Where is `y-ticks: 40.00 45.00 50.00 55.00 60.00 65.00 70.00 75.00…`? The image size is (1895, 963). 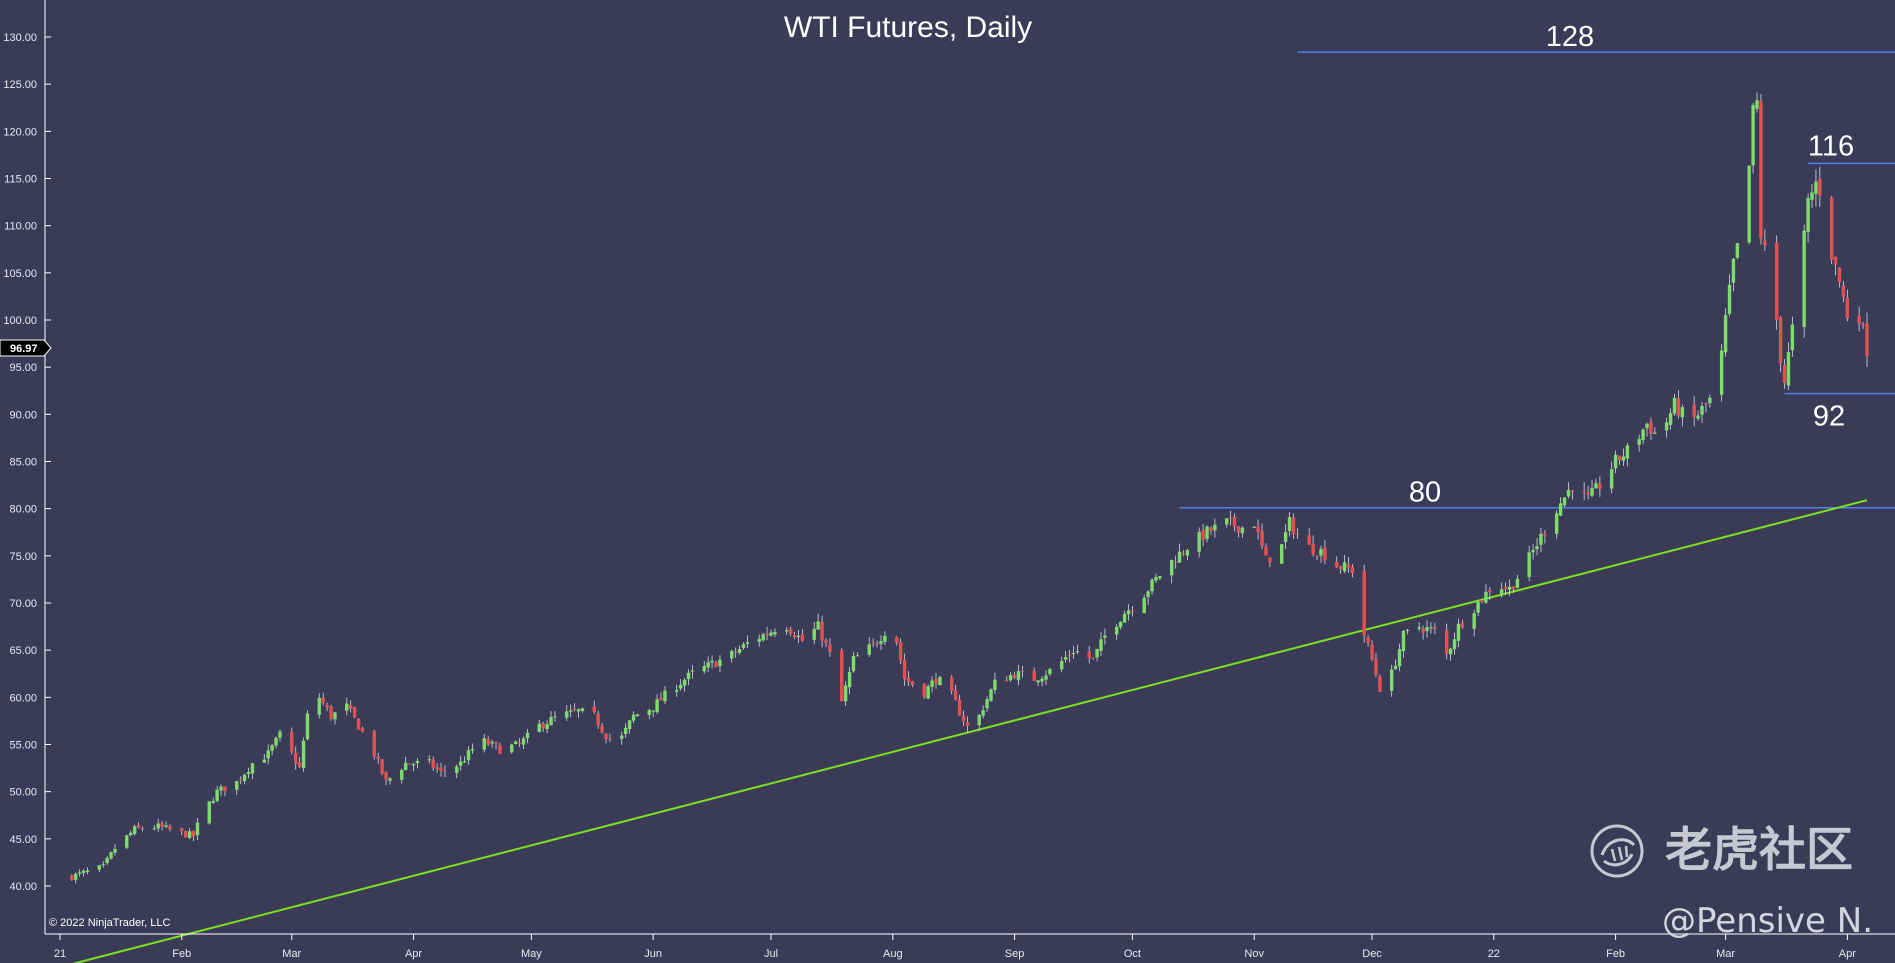 y-ticks: 40.00 45.00 50.00 55.00 60.00 65.00 70.00 75.00… is located at coordinates (27, 462).